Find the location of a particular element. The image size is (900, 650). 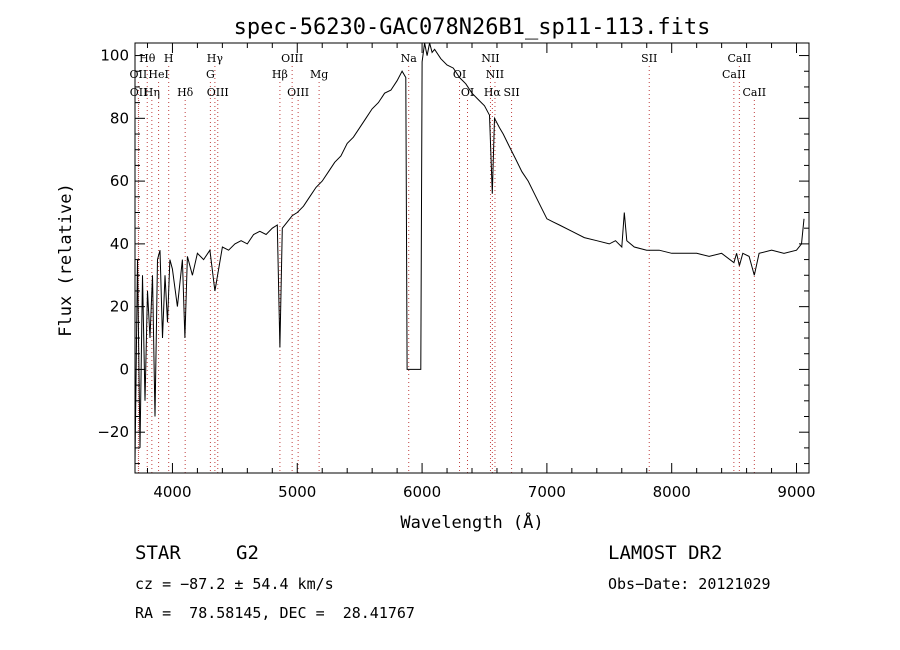

x-tick-label-5000: 5000 is located at coordinates (297, 492).